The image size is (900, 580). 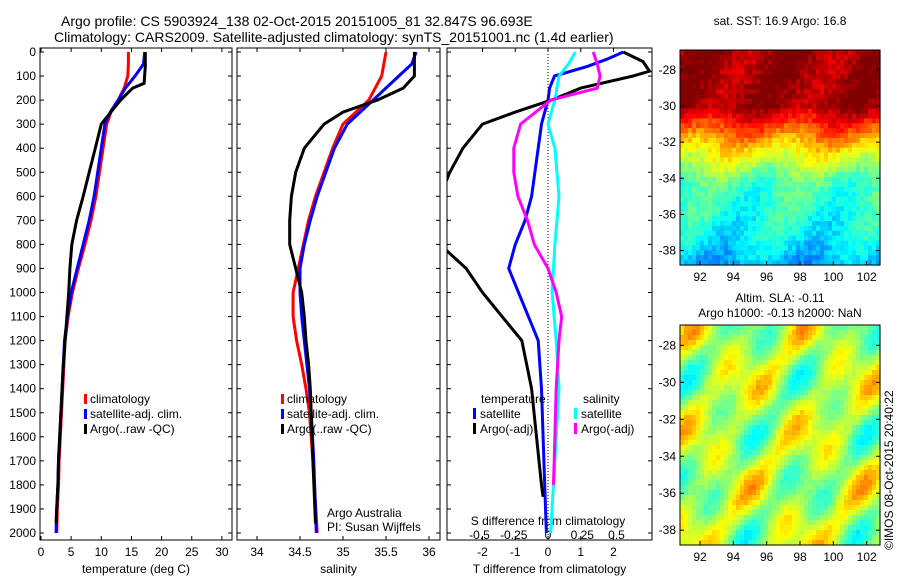 I want to click on legend-label: Argo(-adj), so click(x=607, y=429).